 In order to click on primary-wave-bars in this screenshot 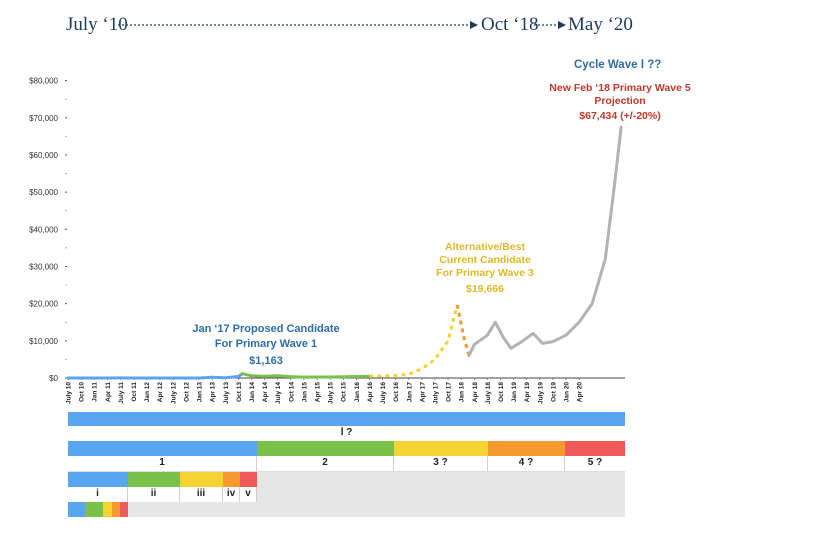, I will do `click(346, 448)`.